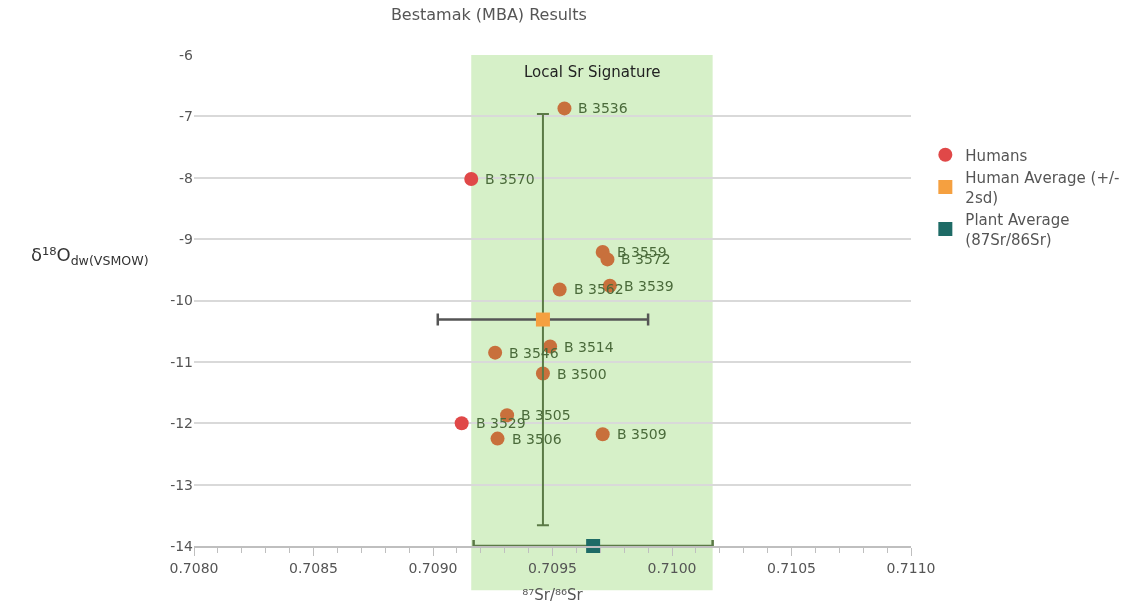 Image resolution: width=1137 pixels, height=613 pixels. I want to click on legend-label: Plant Average (87Sr/86Sr), so click(1017, 230).